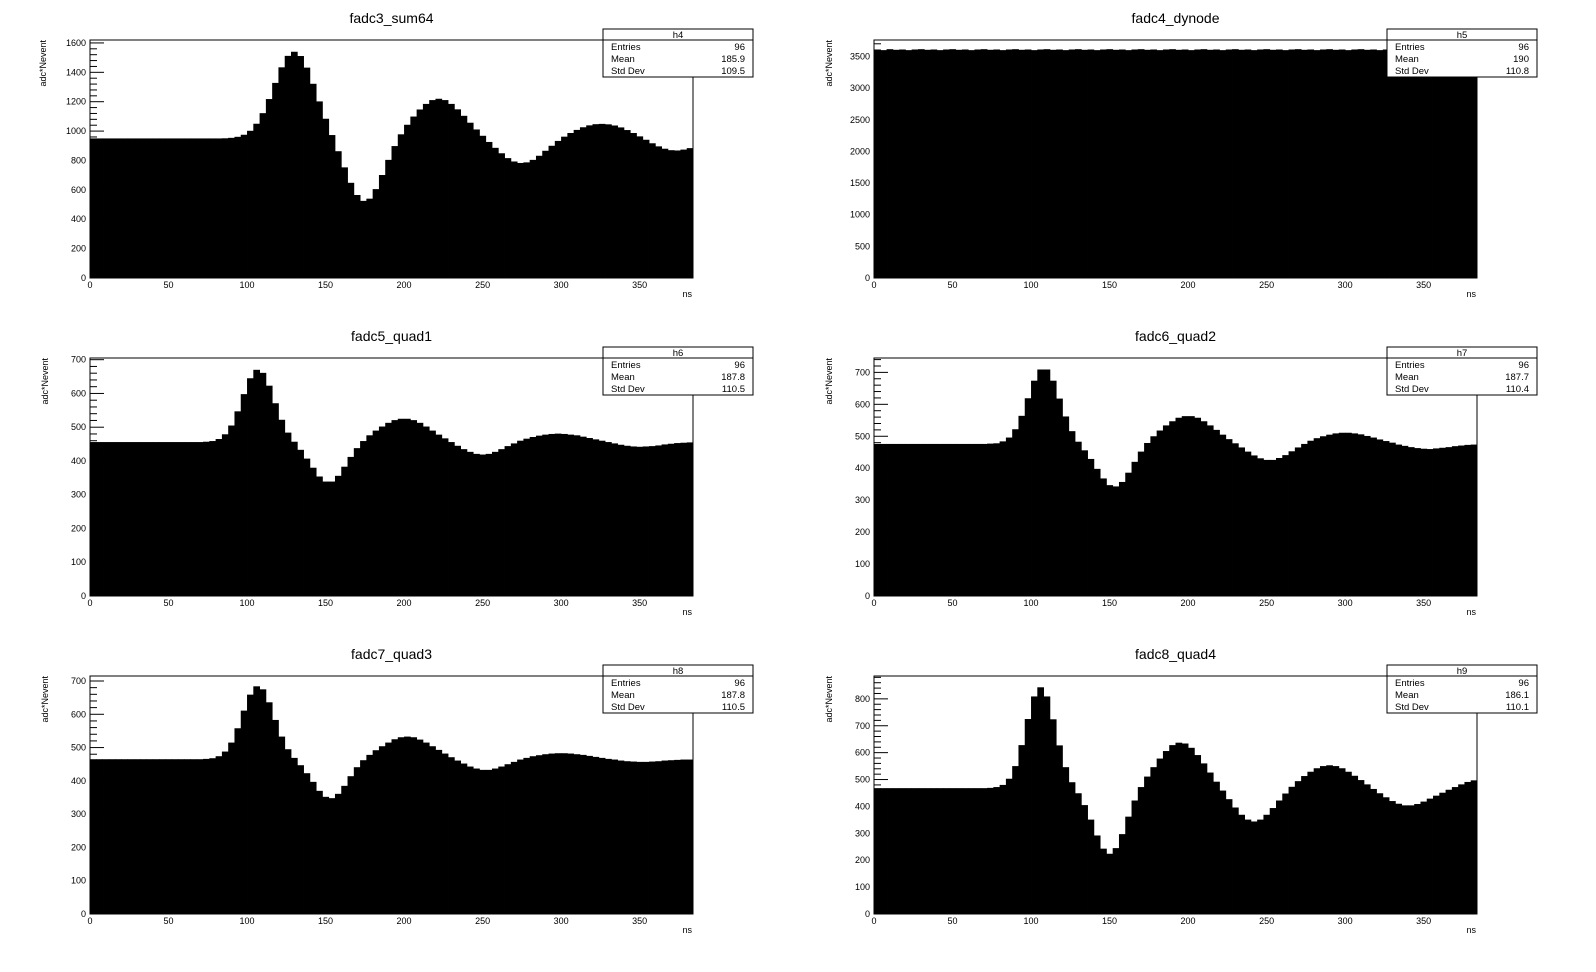 The image size is (1596, 972). Describe the element at coordinates (628, 71) in the screenshot. I see `stats-stddev-label: Std Dev` at that location.